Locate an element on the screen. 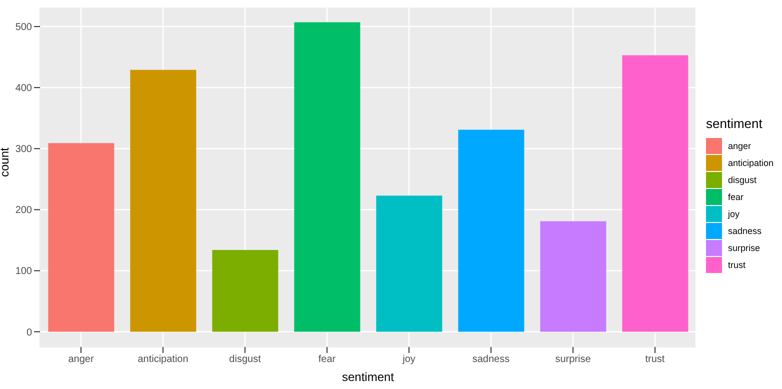 The width and height of the screenshot is (782, 389). y-tick-label: 200 is located at coordinates (23, 210).